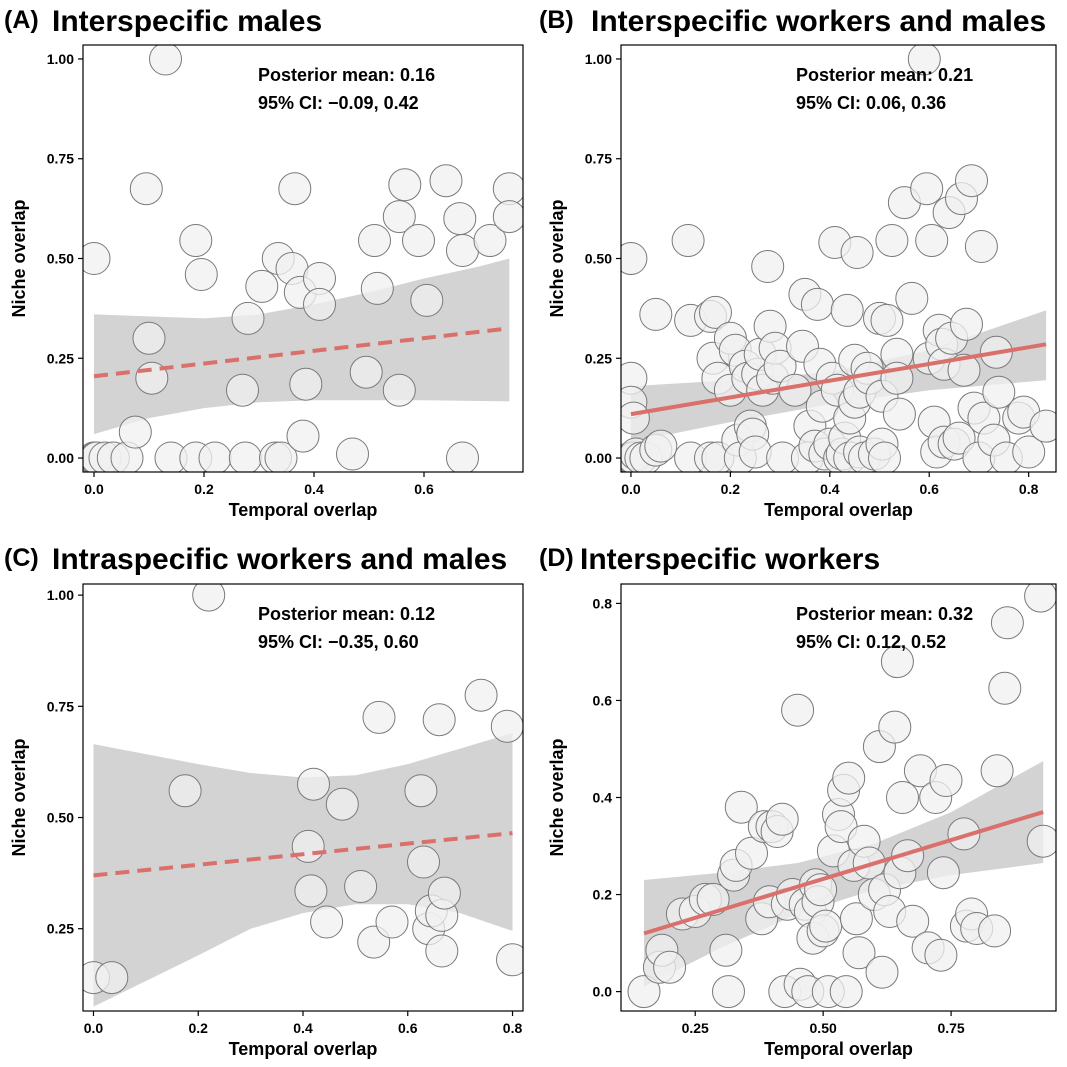 The image size is (1067, 1067). What do you see at coordinates (631, 489) in the screenshot?
I see `x-tick-label: 0.0` at bounding box center [631, 489].